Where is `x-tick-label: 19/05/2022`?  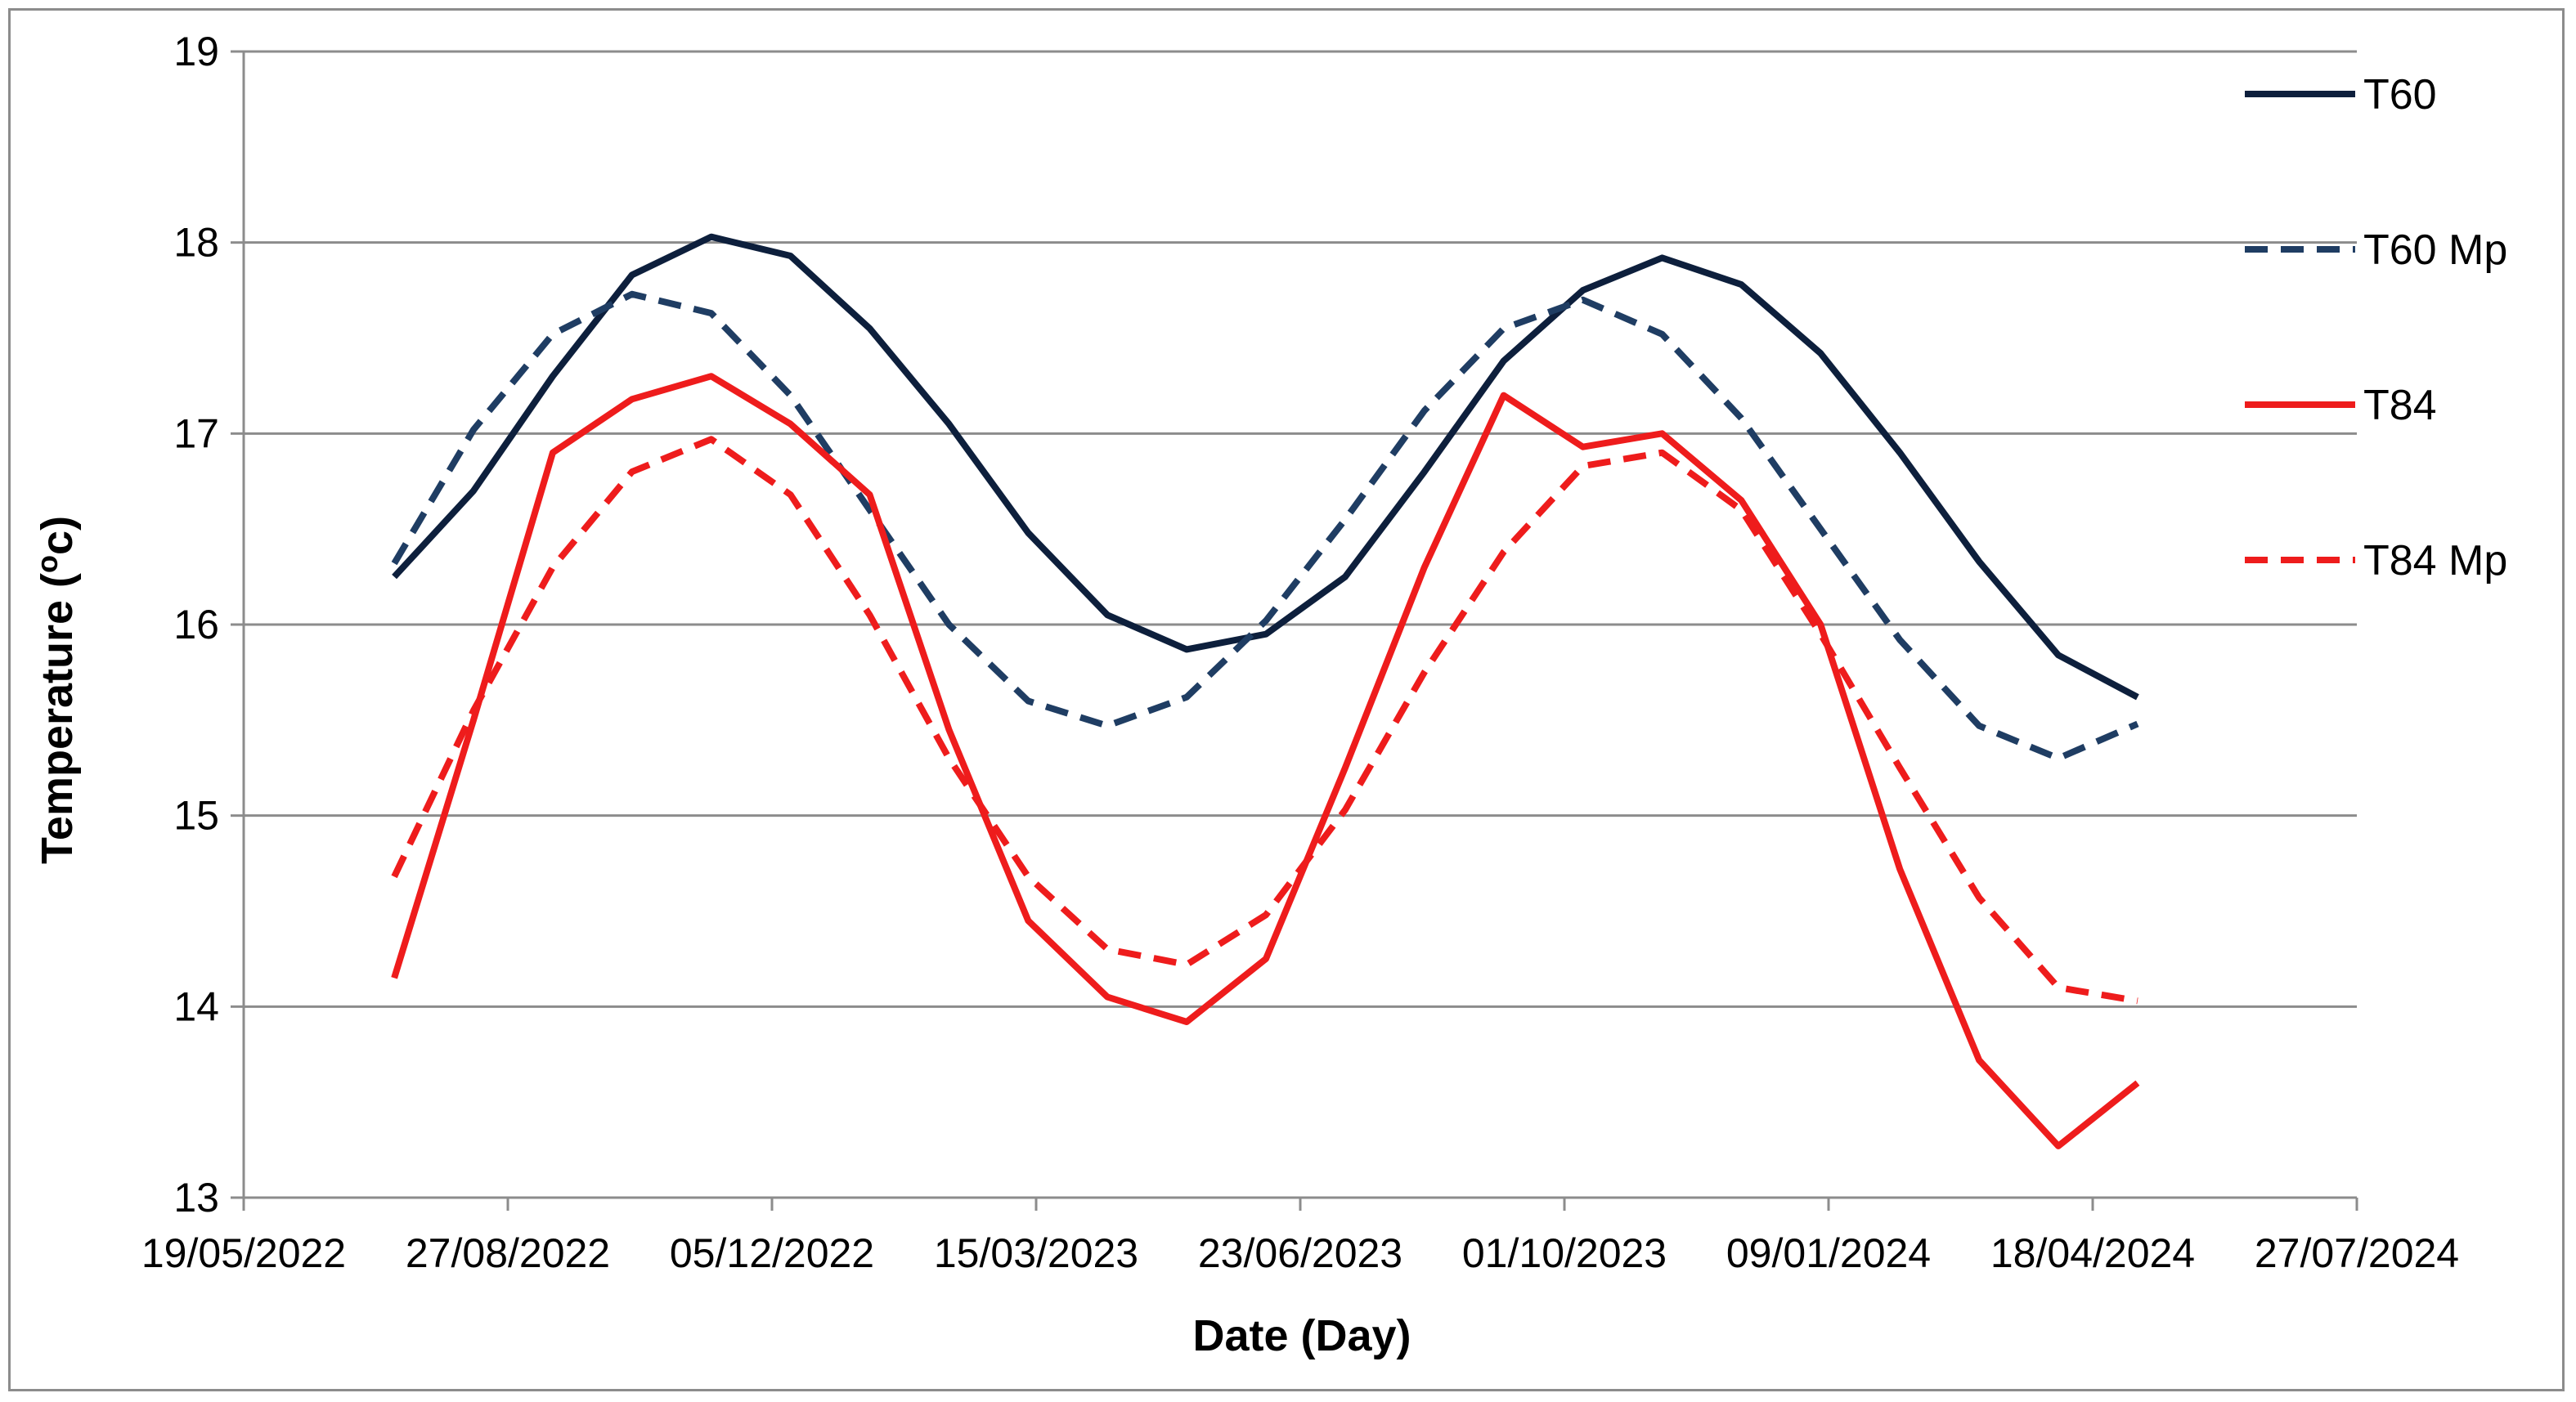
x-tick-label: 19/05/2022 is located at coordinates (244, 1253).